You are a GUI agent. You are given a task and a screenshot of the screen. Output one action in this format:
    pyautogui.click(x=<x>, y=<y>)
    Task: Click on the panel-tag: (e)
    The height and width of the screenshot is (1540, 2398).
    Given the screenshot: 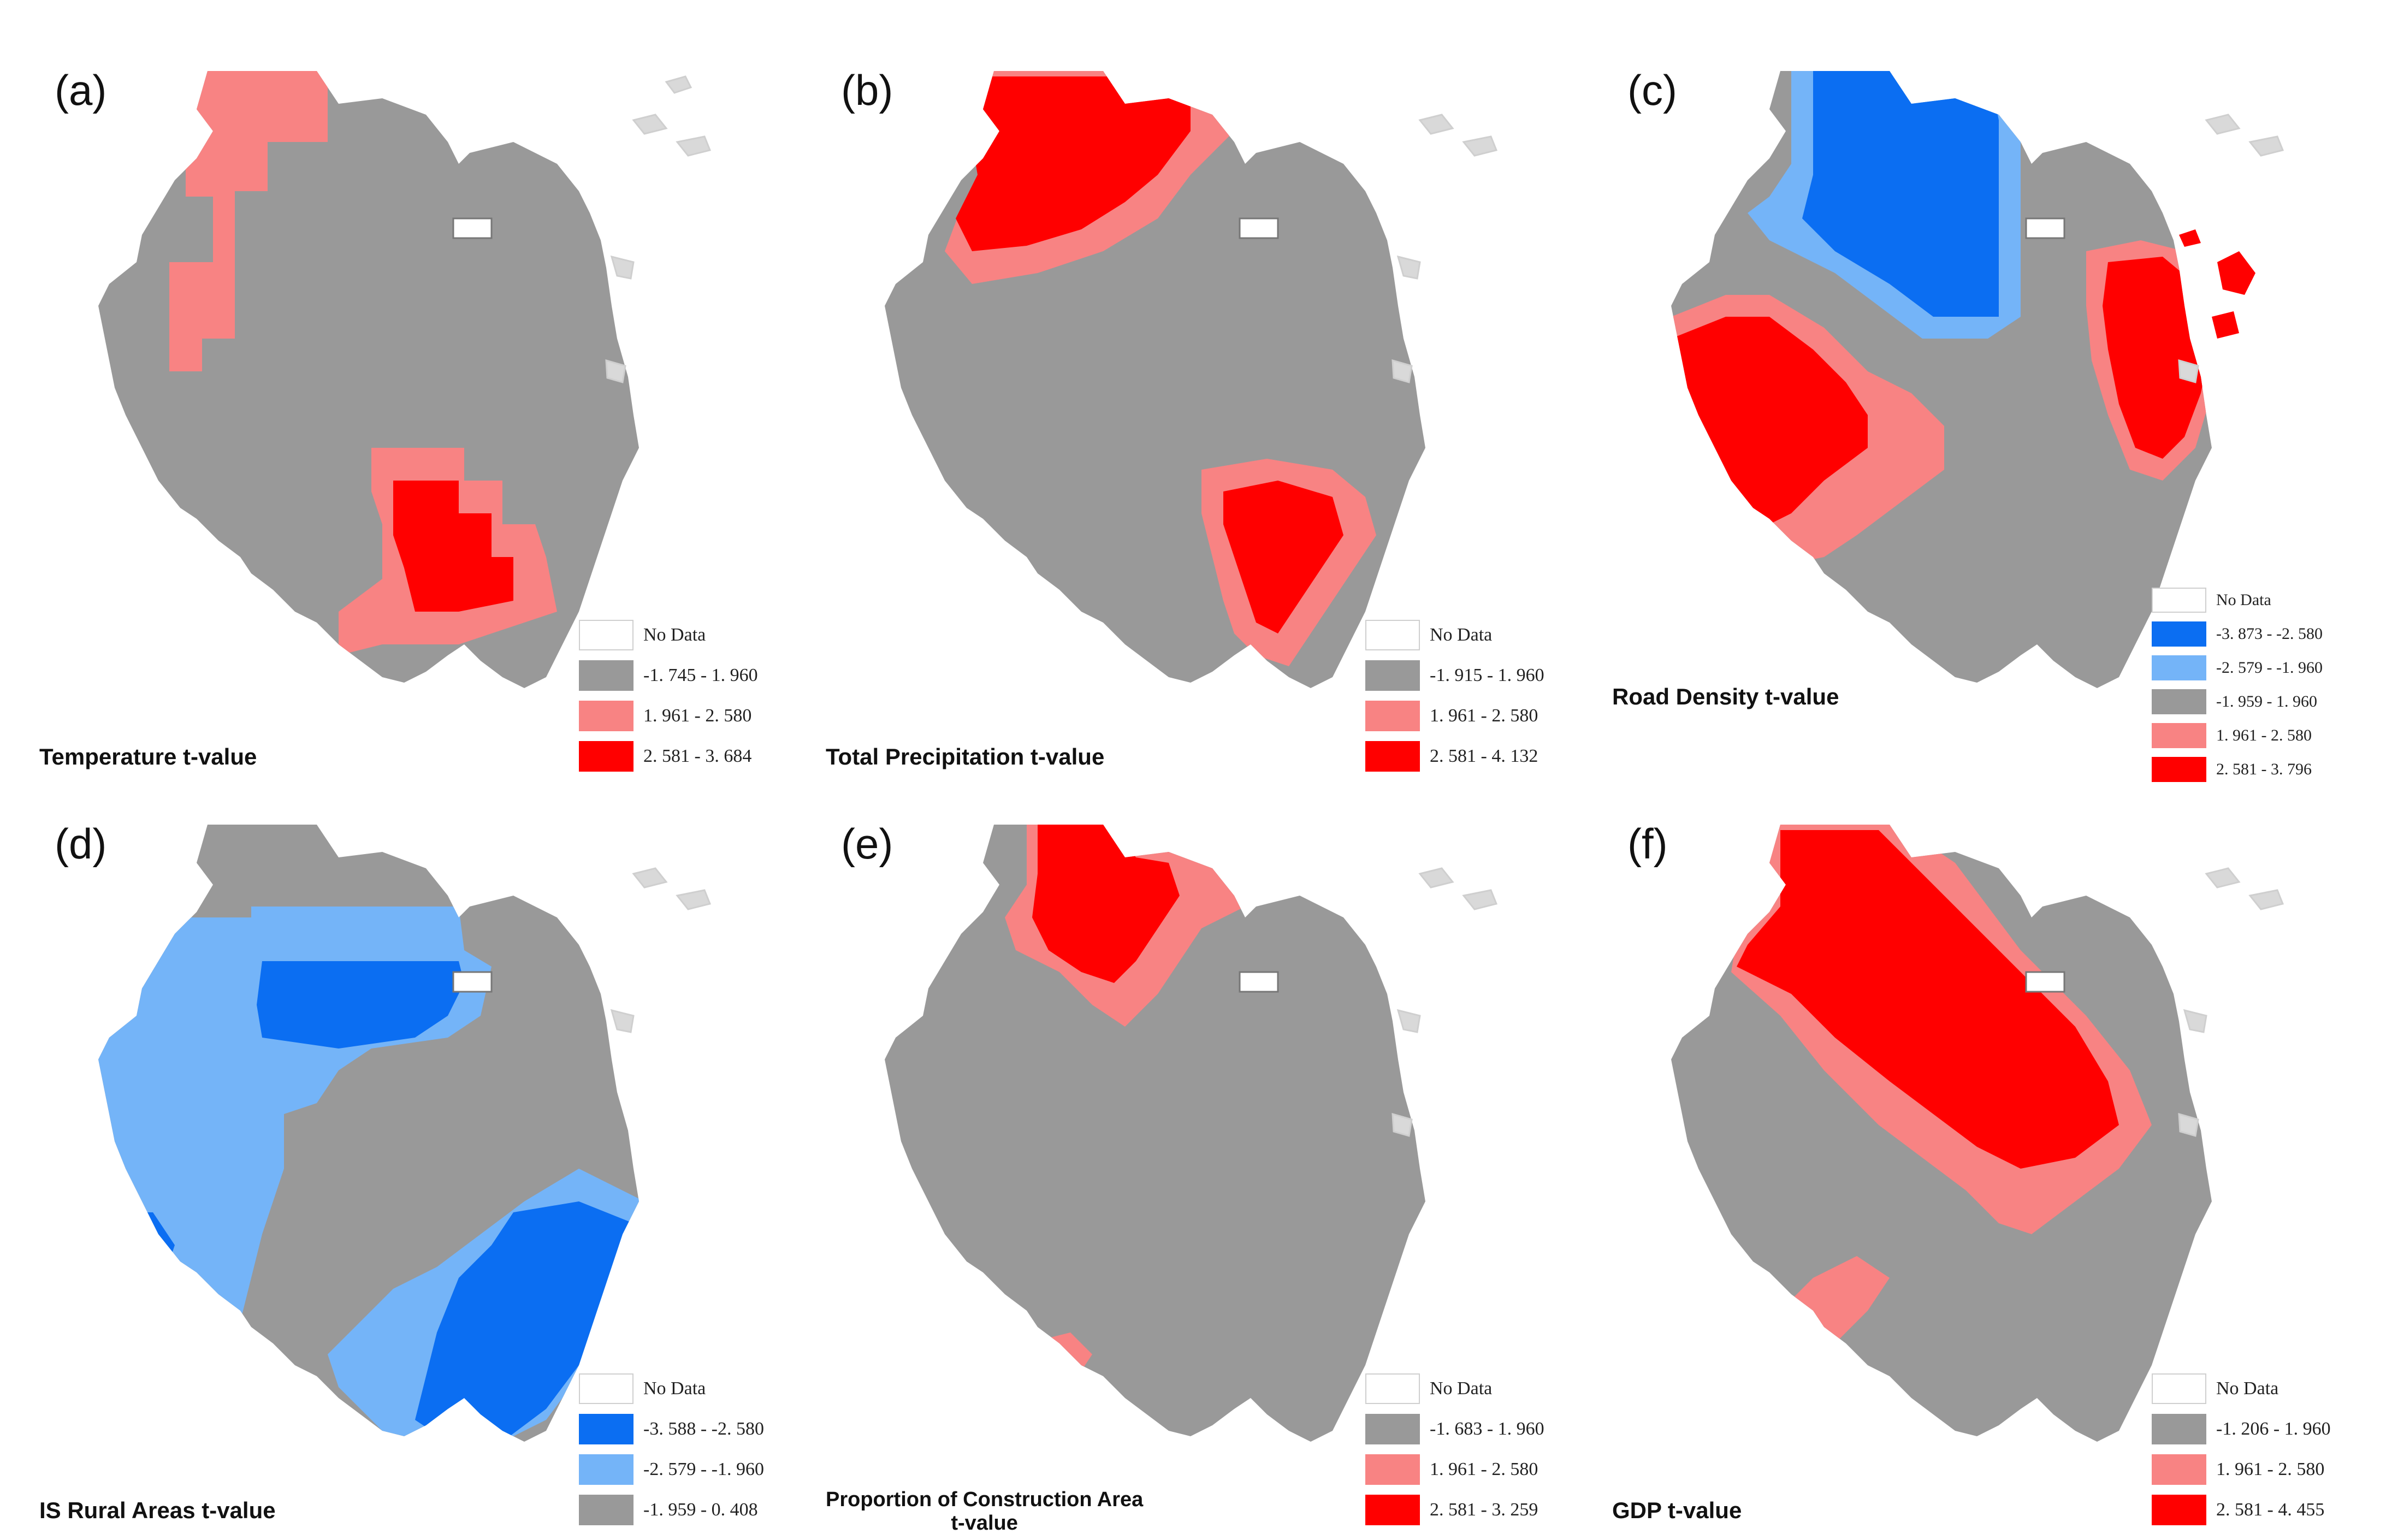 What is the action you would take?
    pyautogui.click(x=867, y=844)
    